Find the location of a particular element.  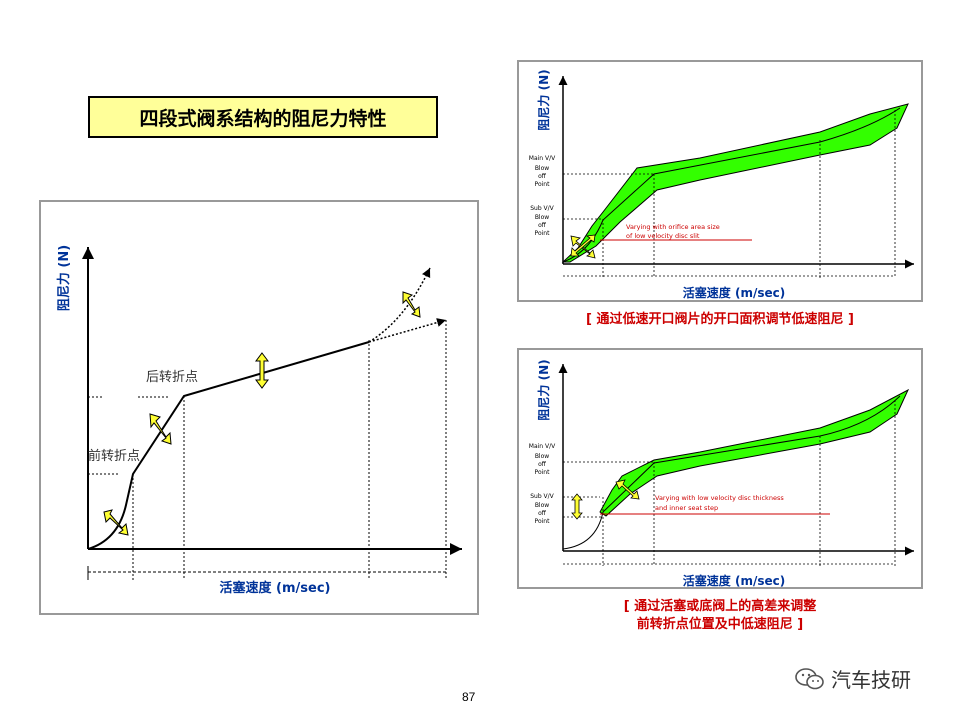

br-annotation-1: Varying with low velocity disc thickness is located at coordinates (719, 498).